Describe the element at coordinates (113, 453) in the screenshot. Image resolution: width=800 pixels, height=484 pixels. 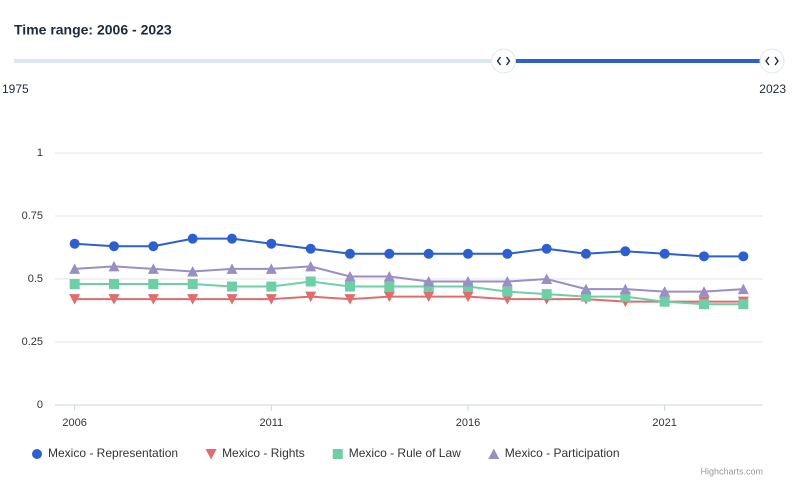
I see `legend-label: Mexico - Representation` at that location.